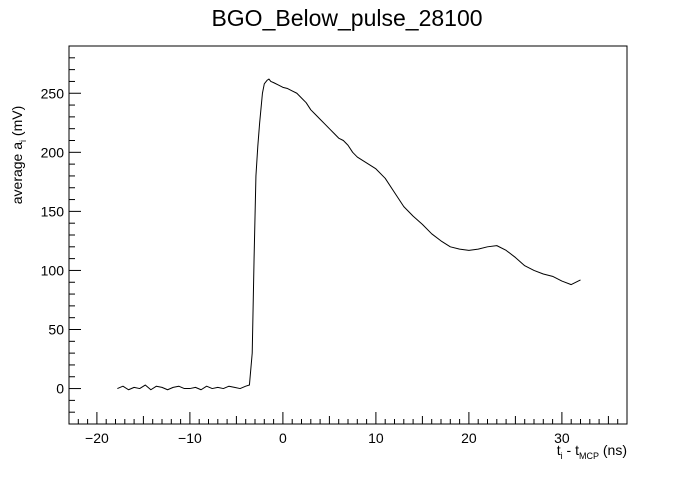  Describe the element at coordinates (18, 155) in the screenshot. I see `y-axis-label: average ai (mV)` at that location.